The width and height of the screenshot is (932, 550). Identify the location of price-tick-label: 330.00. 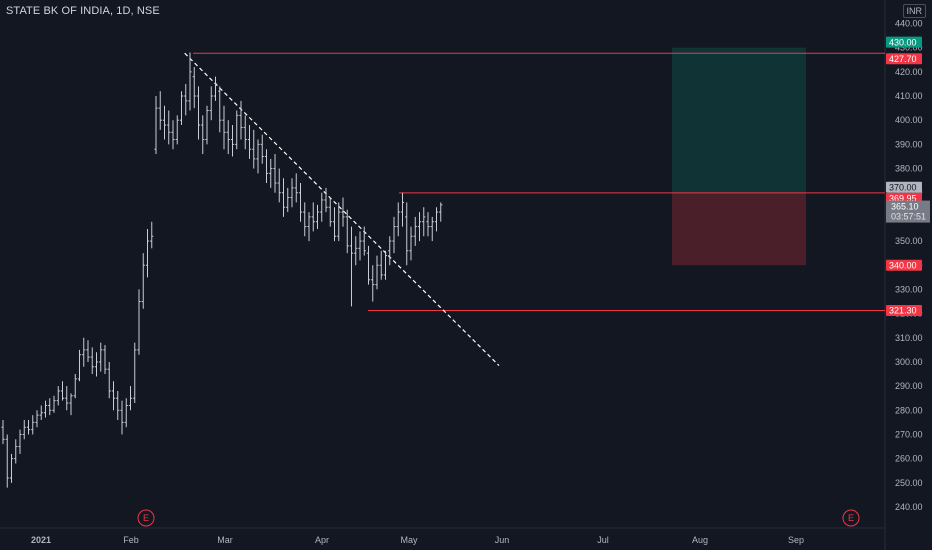
(909, 289).